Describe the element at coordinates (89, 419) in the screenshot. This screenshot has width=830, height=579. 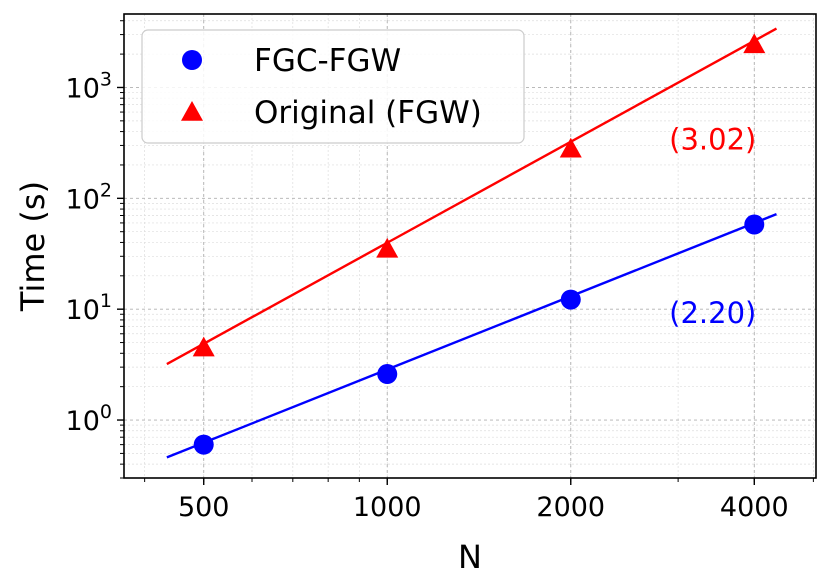
I see `y-tick-label: 10⁰` at that location.